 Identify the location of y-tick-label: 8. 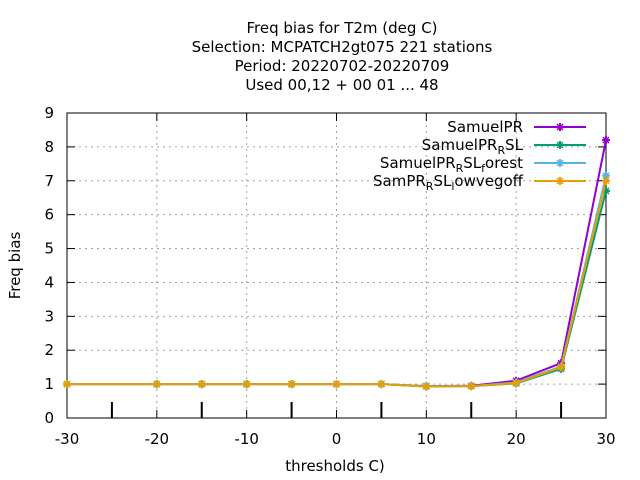
(49, 147).